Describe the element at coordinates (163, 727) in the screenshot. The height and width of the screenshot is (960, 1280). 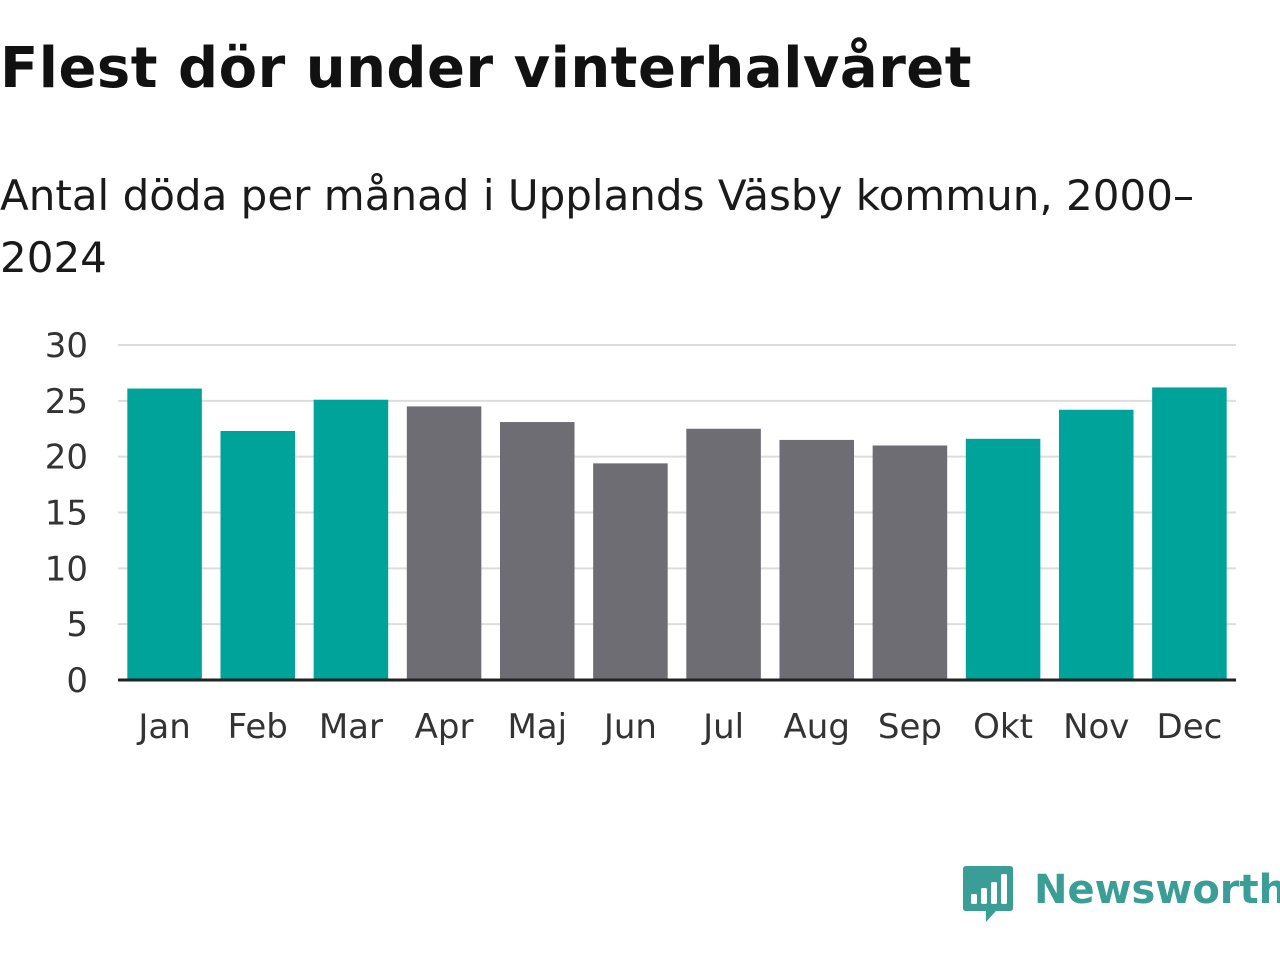
I see `x-tick-label: Jan` at that location.